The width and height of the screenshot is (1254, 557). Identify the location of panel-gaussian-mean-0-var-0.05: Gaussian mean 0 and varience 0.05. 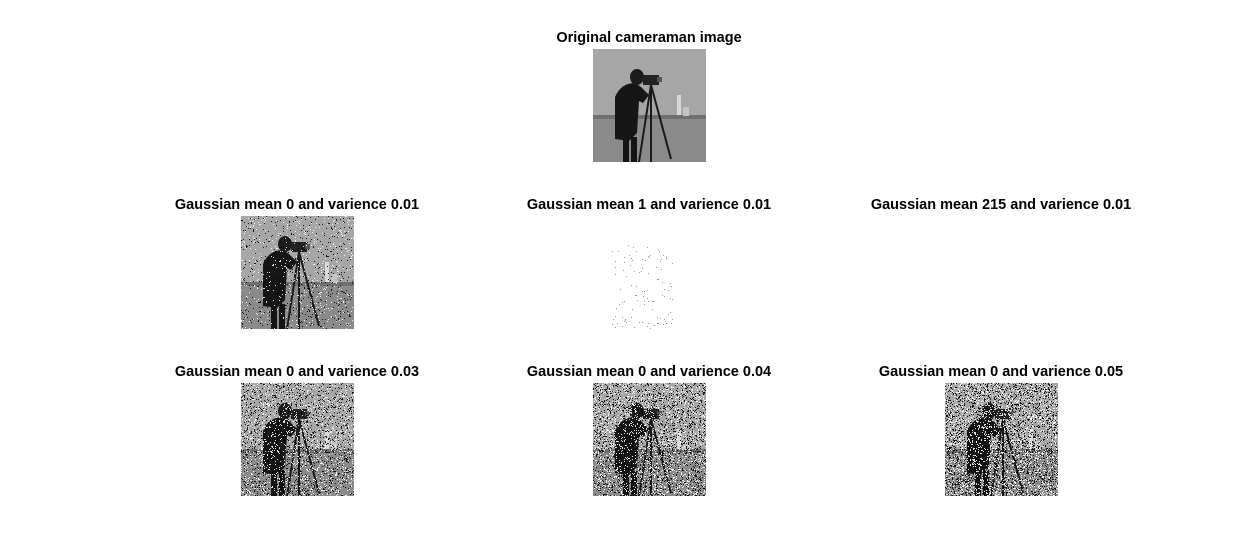
(1001, 429).